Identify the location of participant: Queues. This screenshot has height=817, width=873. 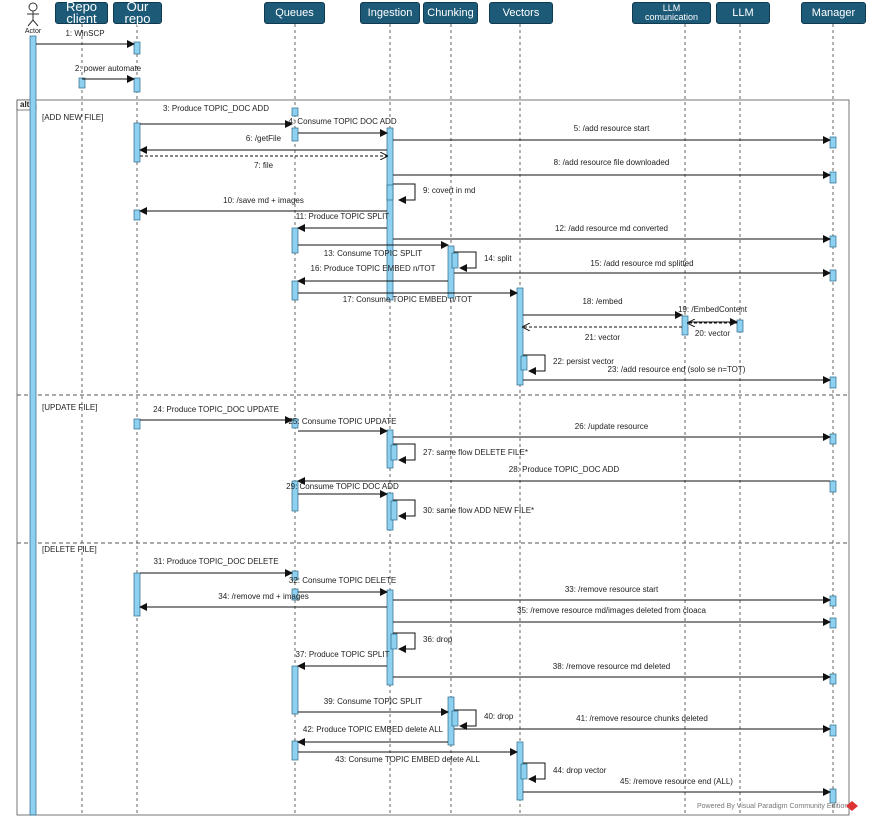
(294, 13).